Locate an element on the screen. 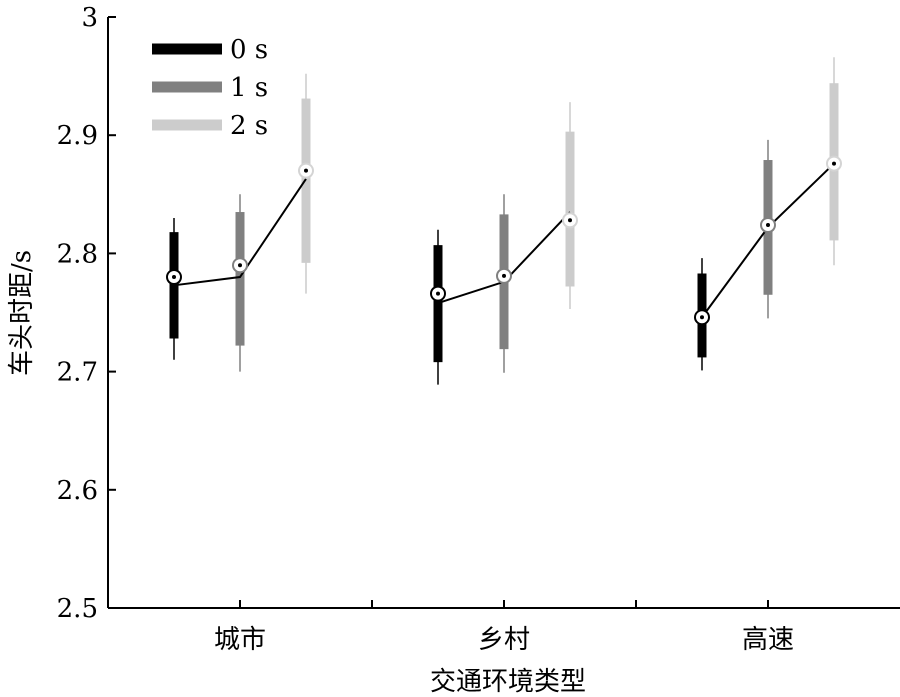  y-tick-label: 2.9 is located at coordinates (77, 136).